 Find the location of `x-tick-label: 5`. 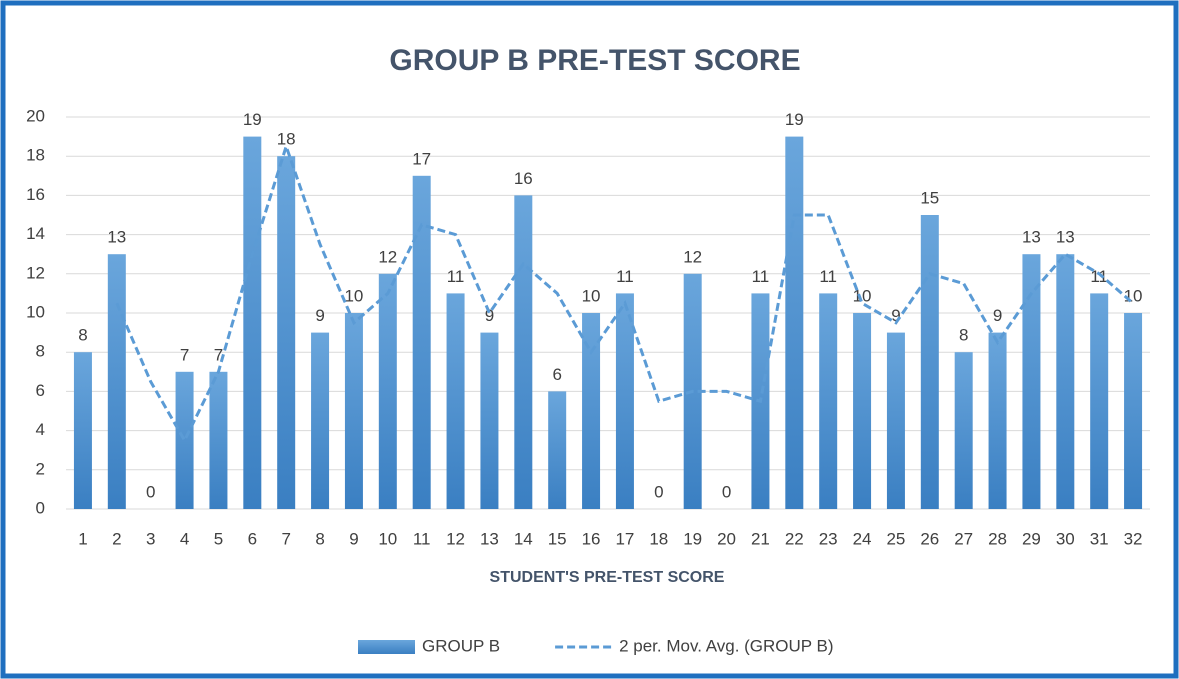

x-tick-label: 5 is located at coordinates (218, 538).